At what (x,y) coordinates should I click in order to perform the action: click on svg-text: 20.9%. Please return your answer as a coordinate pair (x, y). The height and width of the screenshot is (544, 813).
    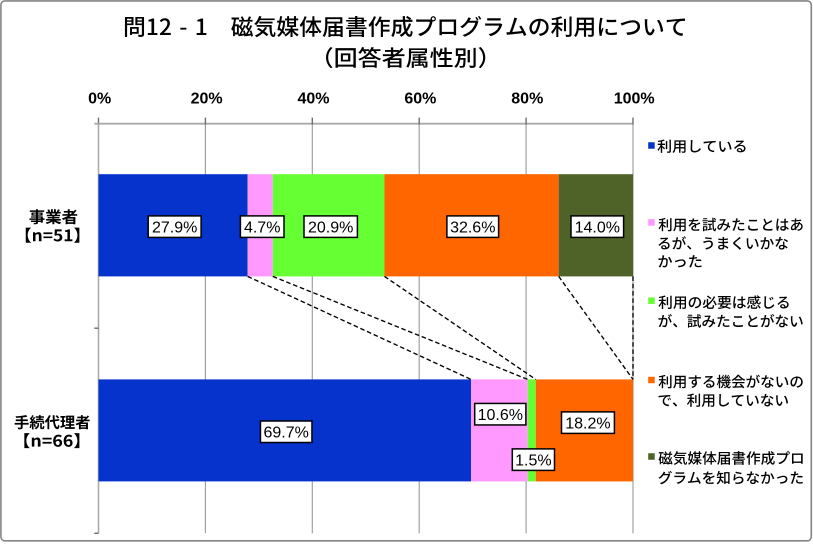
    Looking at the image, I should click on (330, 228).